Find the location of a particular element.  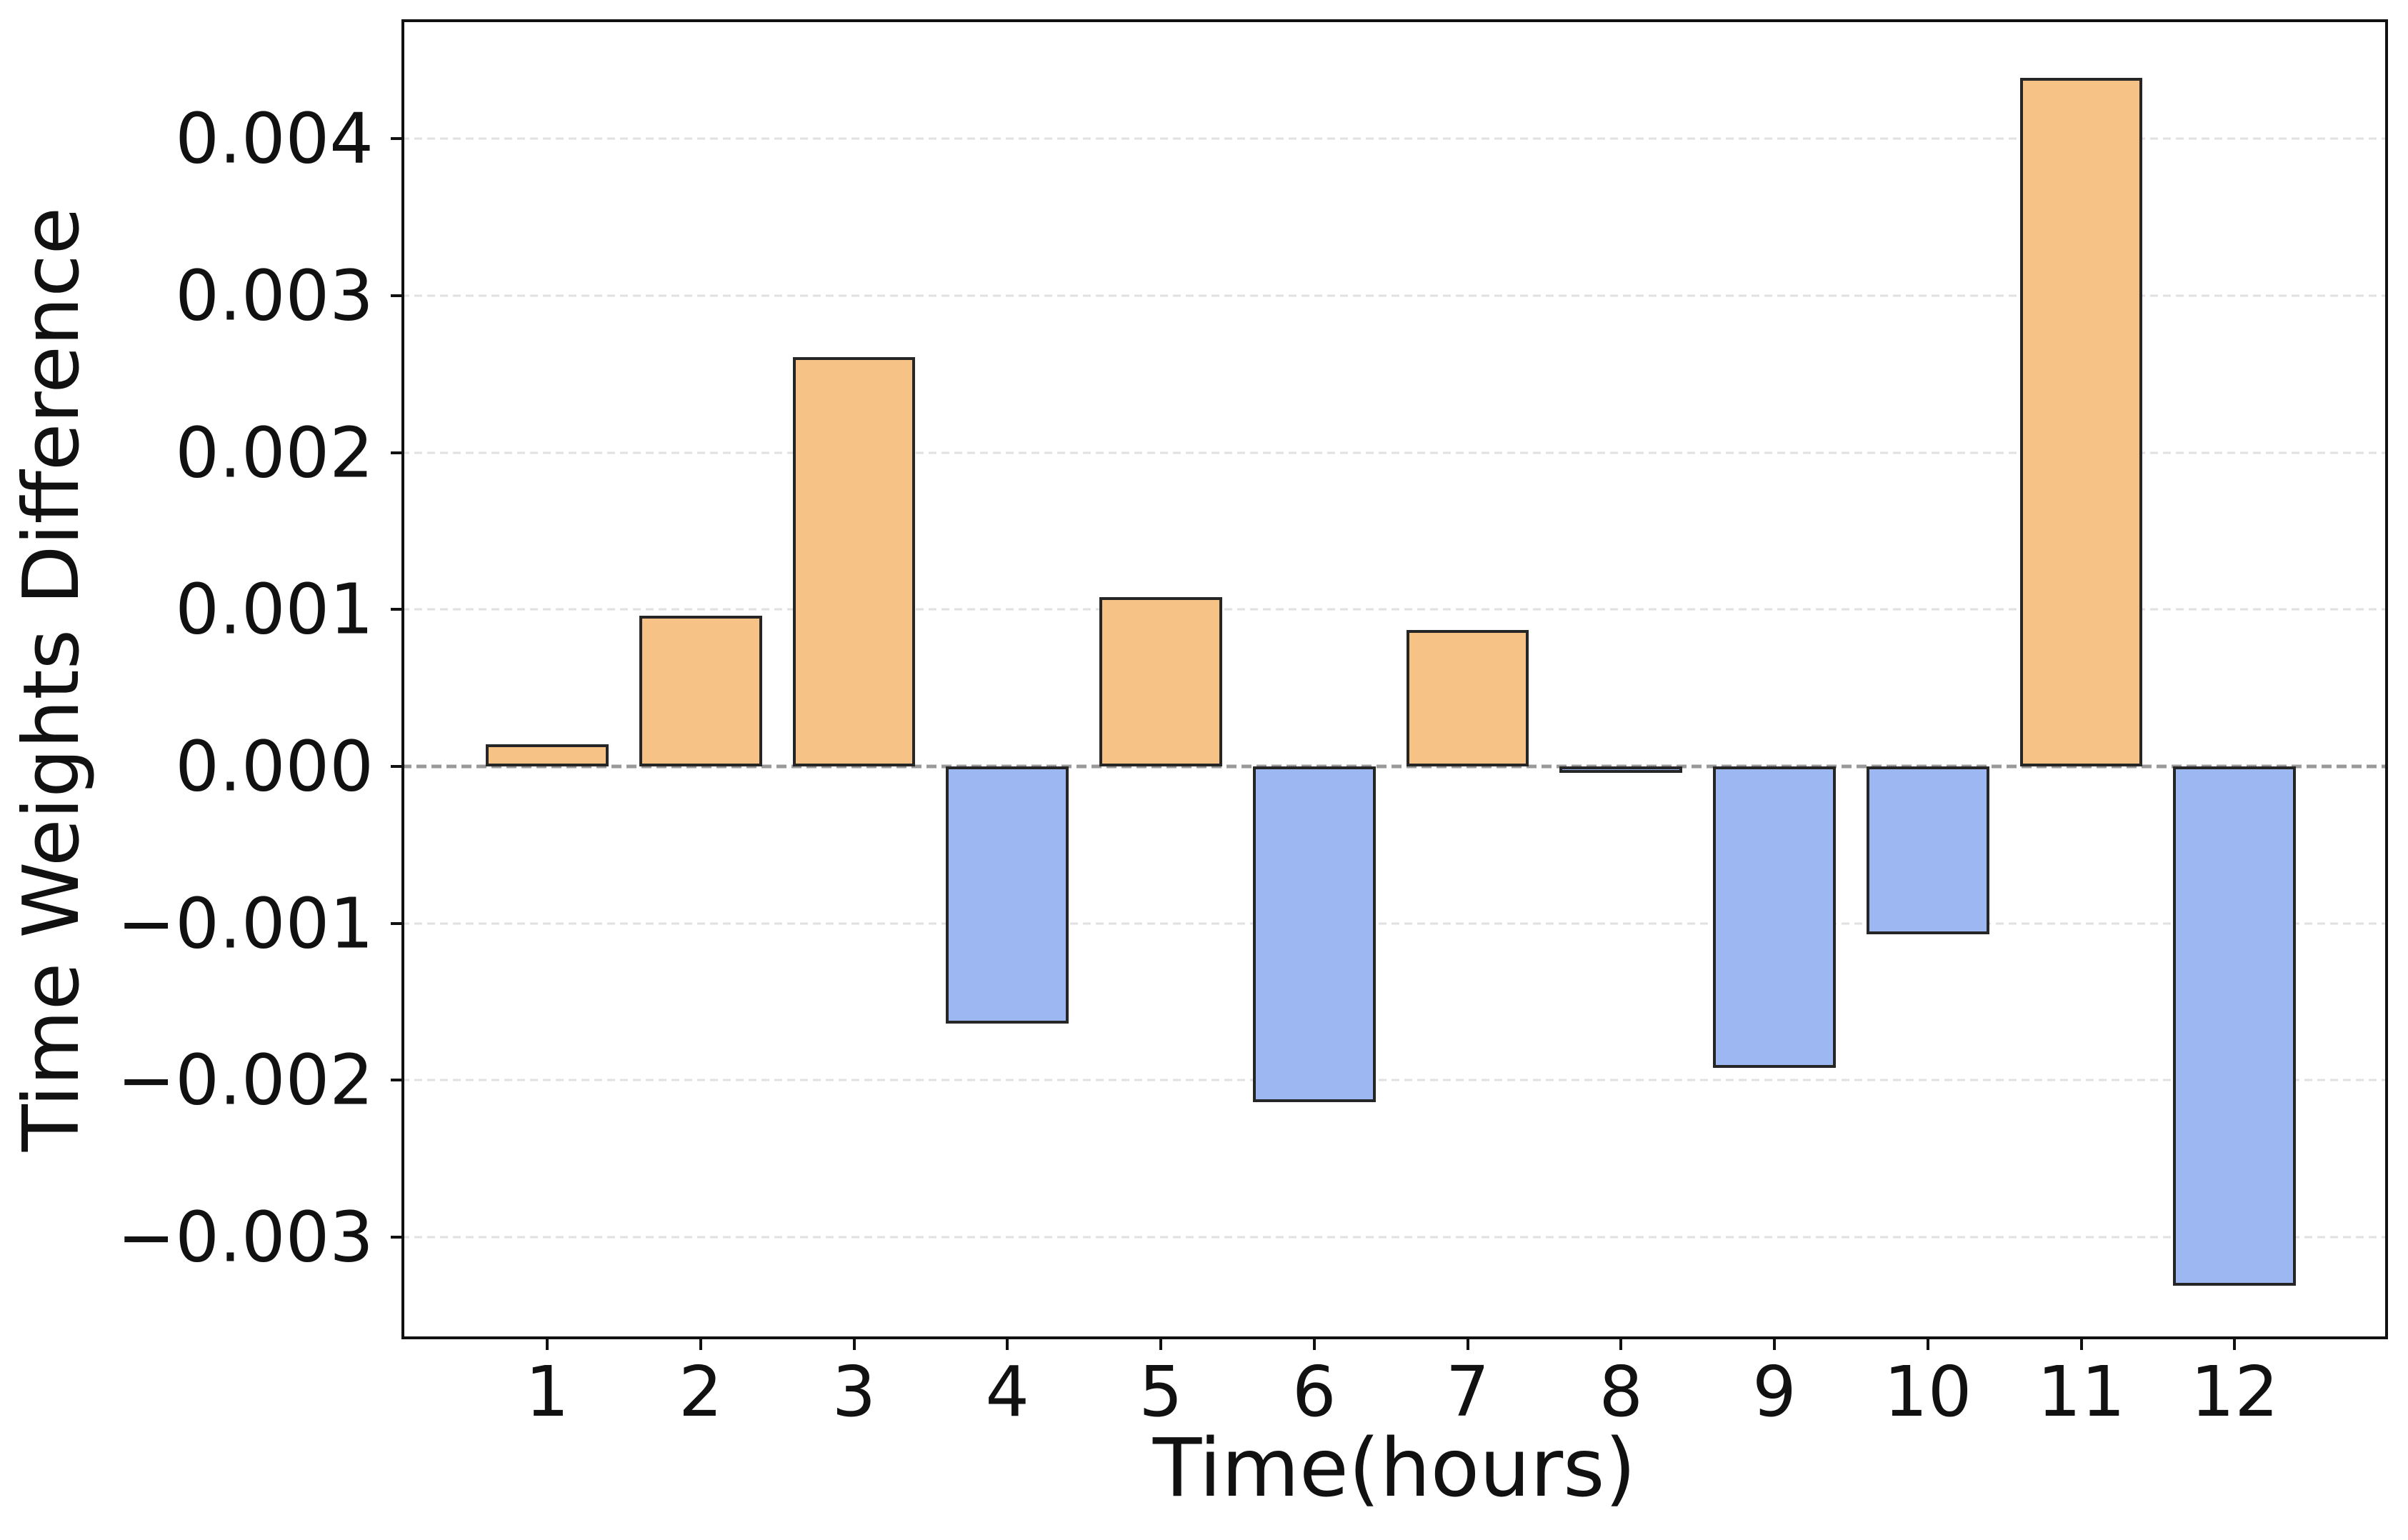

zero-gridline is located at coordinates (1394, 766).